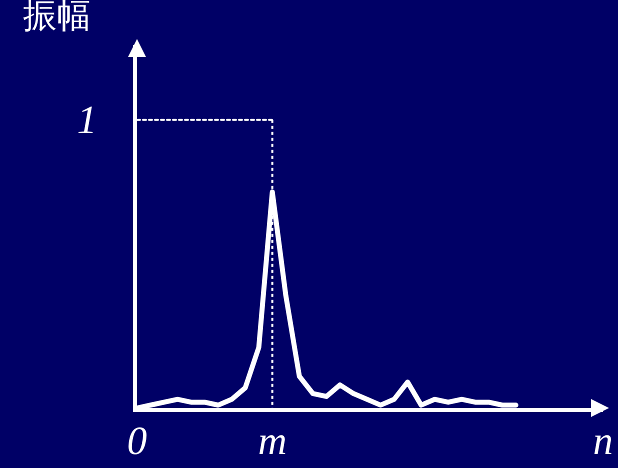 The width and height of the screenshot is (618, 468). Describe the element at coordinates (603, 440) in the screenshot. I see `x-axis-title: n` at that location.